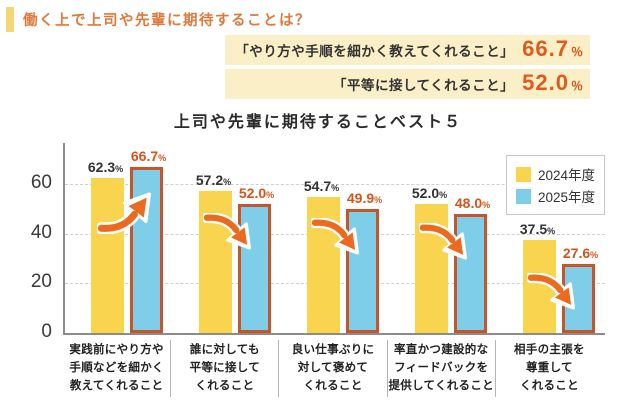  I want to click on bar-group: 62.3% 66.7%, so click(119, 238).